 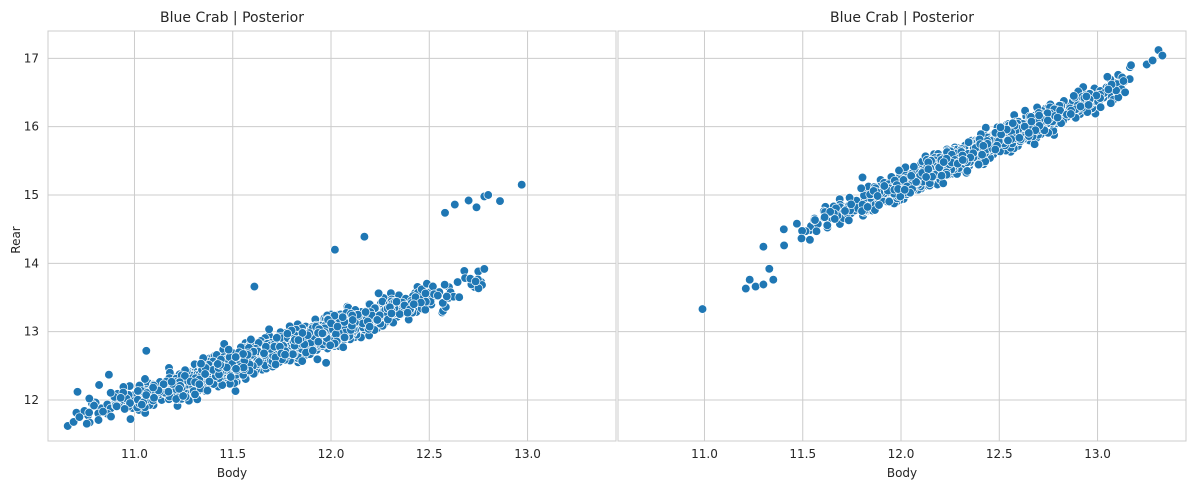 I want to click on right-x-axis-label: Body, so click(x=902, y=473).